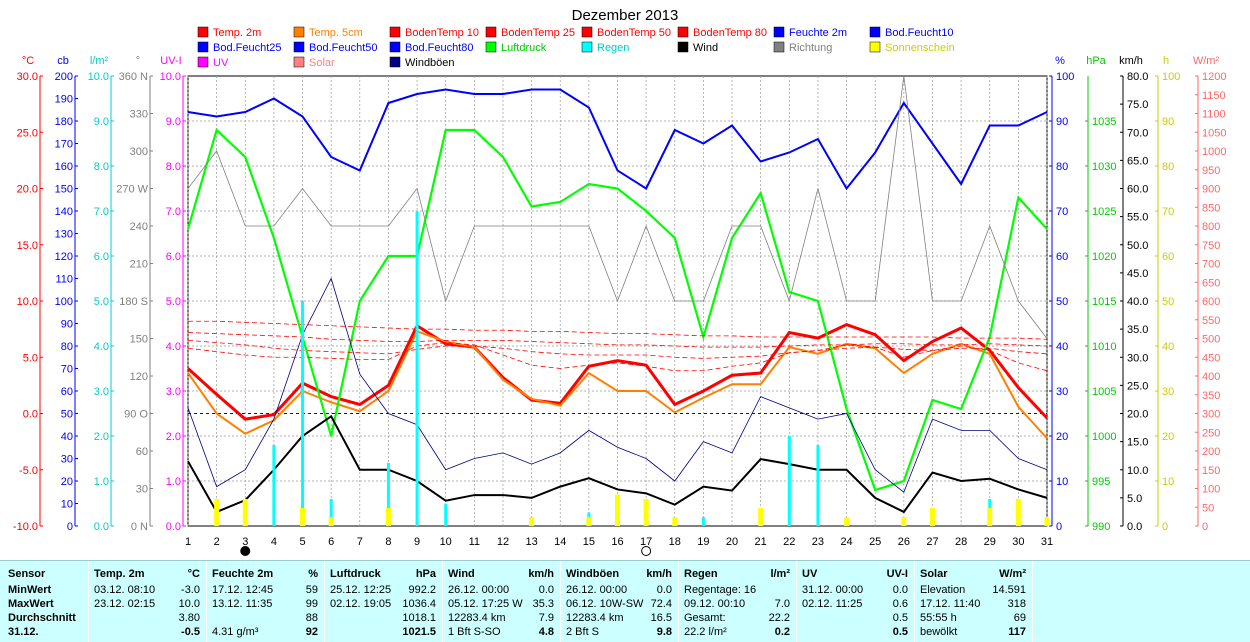 Image resolution: width=1250 pixels, height=642 pixels. What do you see at coordinates (900, 590) in the screenshot?
I see `uv-row-value: 0.0` at bounding box center [900, 590].